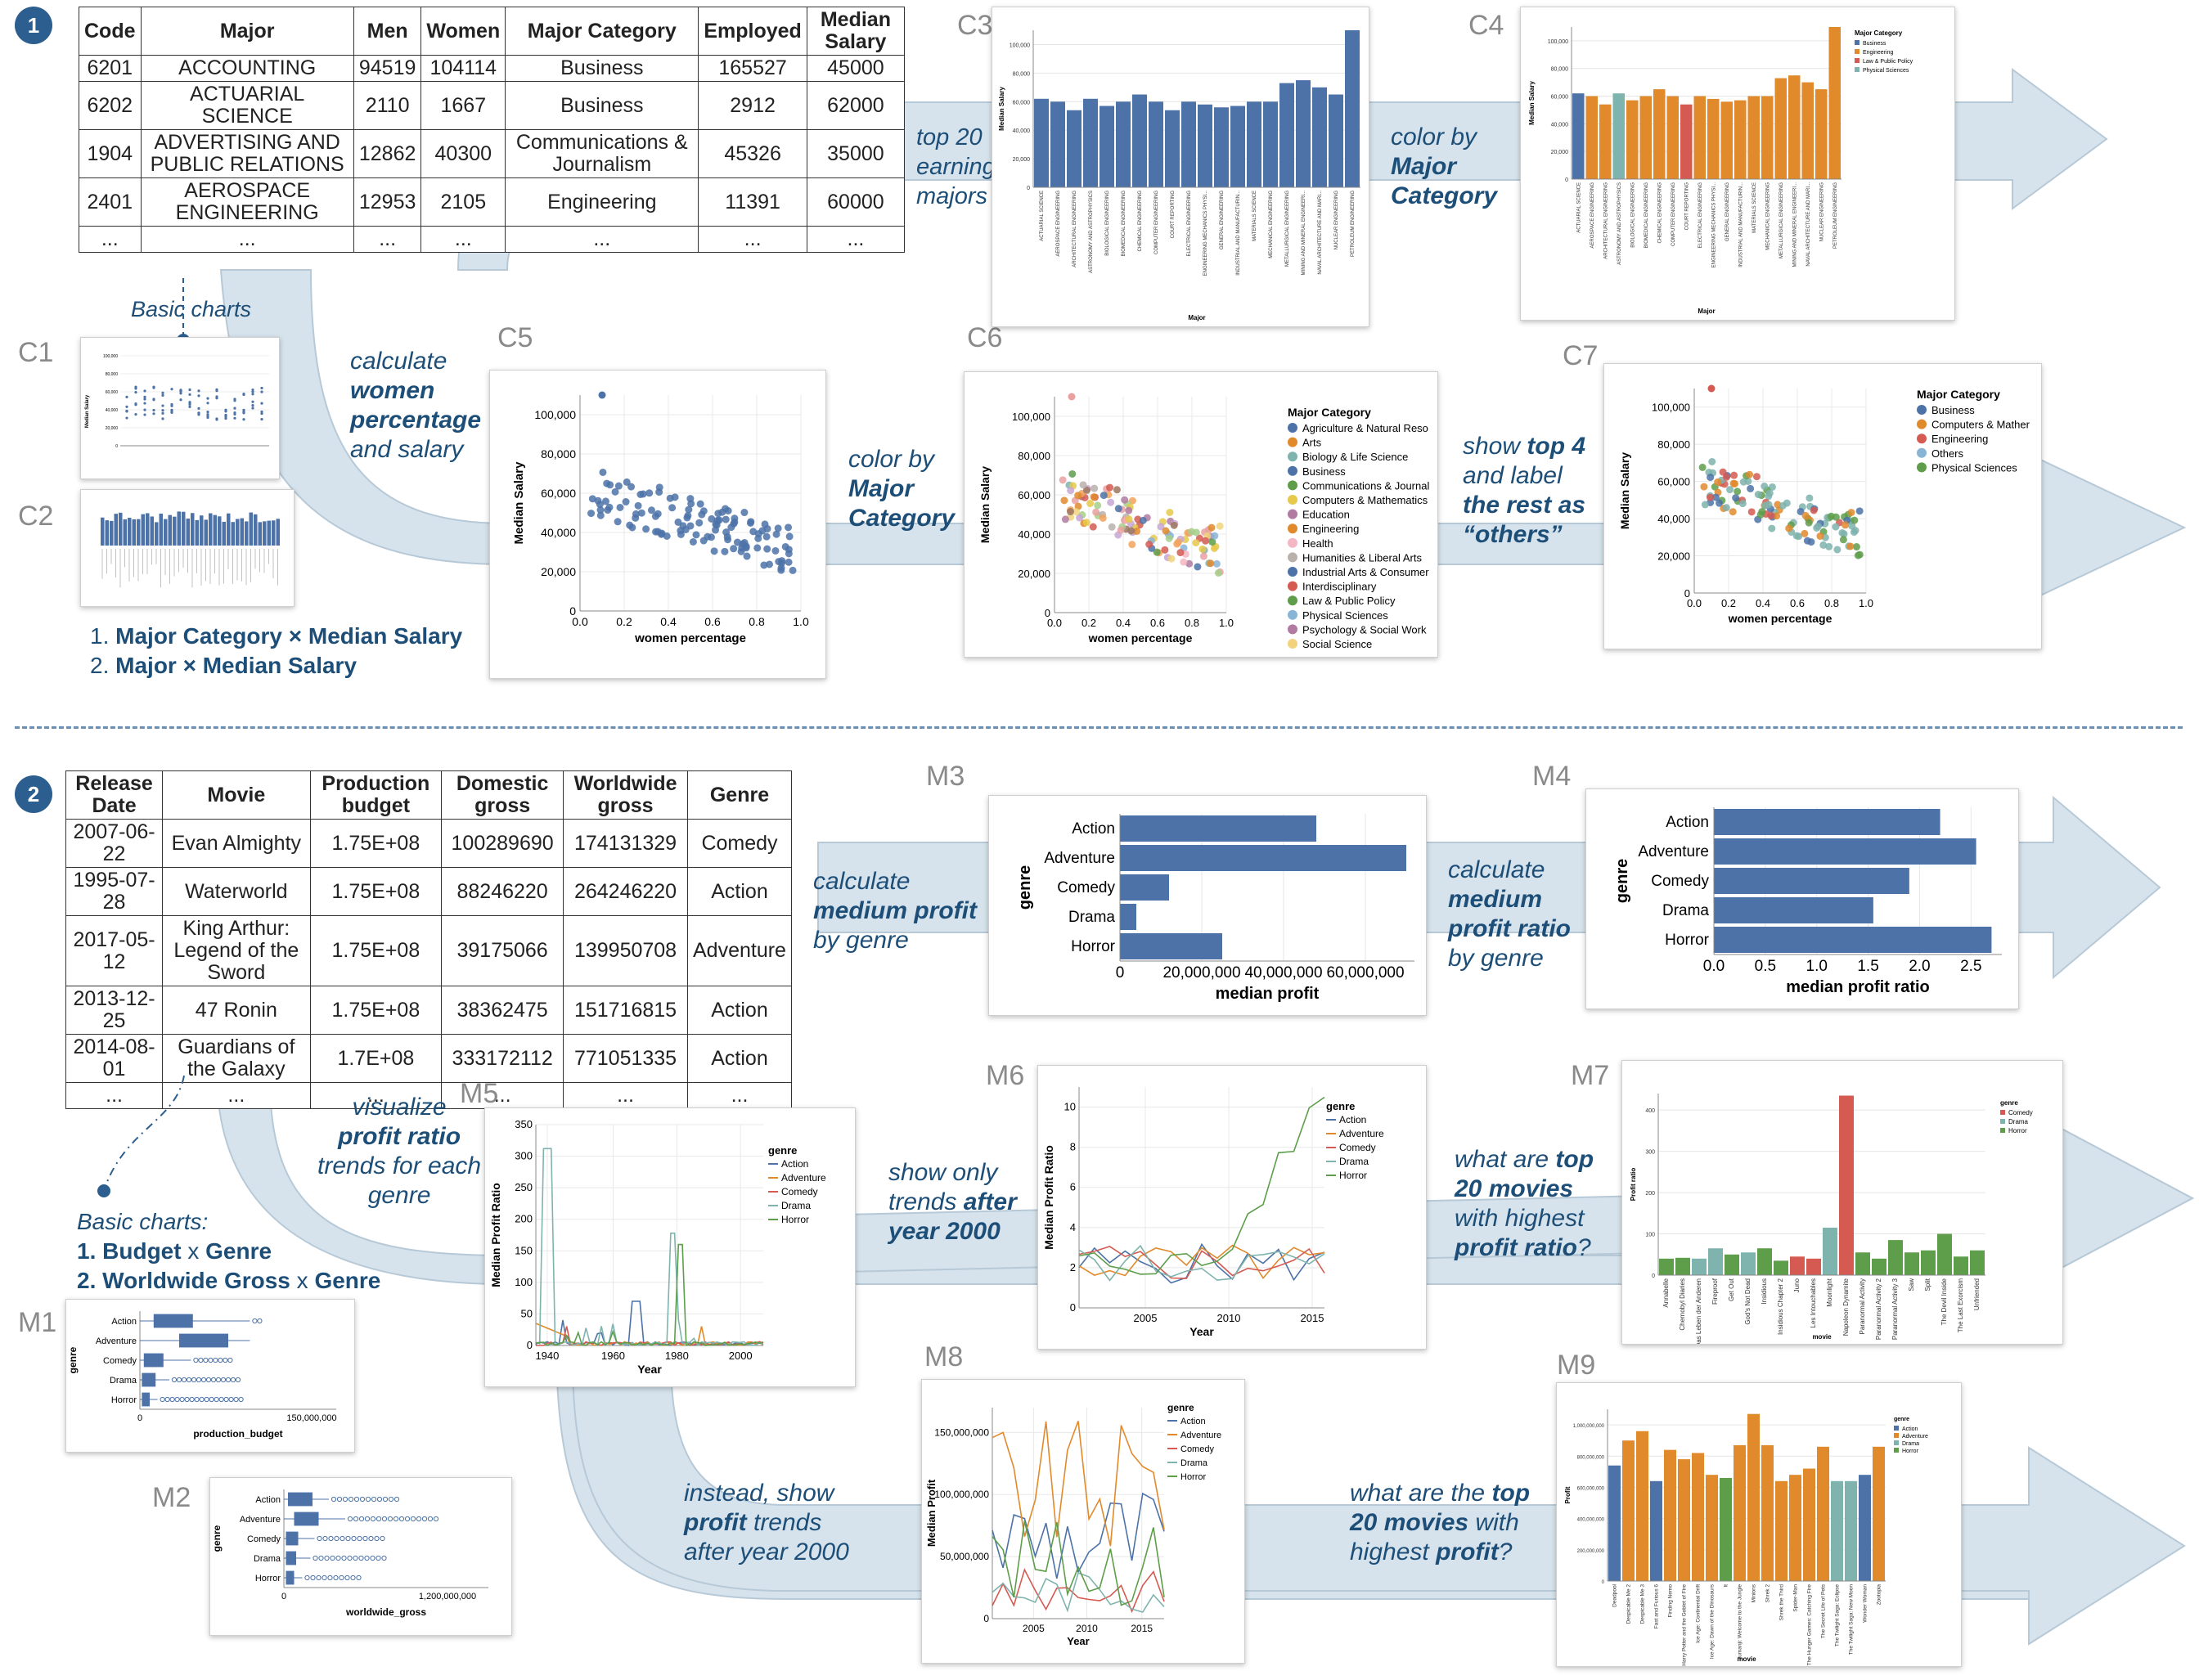  What do you see at coordinates (1201, 1263) in the screenshot?
I see `series-line` at bounding box center [1201, 1263].